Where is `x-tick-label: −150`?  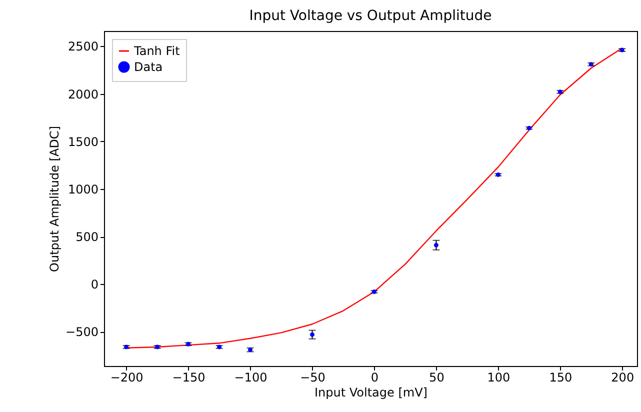
x-tick-label: −150 is located at coordinates (189, 377).